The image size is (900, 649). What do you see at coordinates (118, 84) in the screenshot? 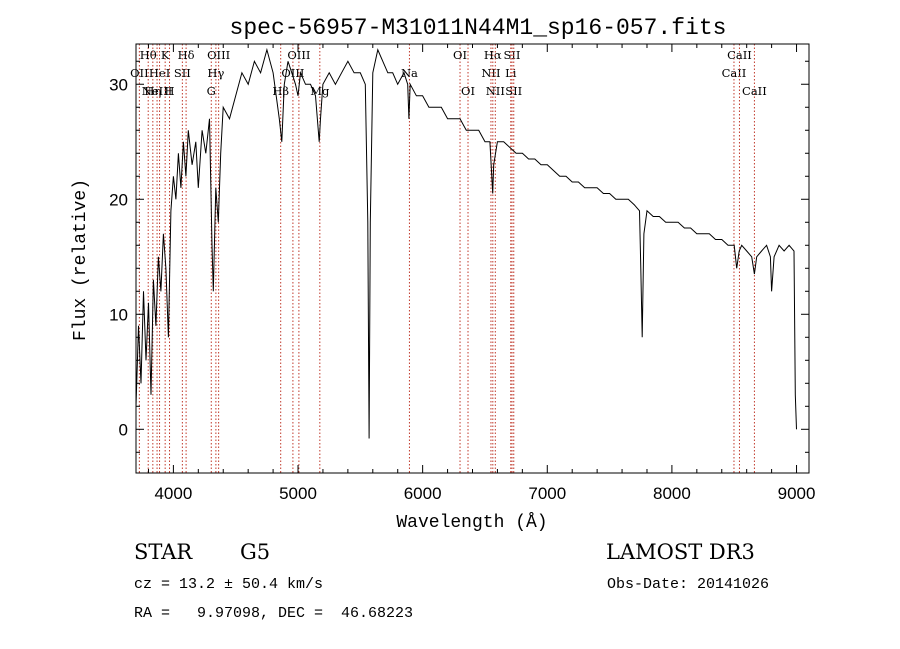
I see `y-tick-label: 30` at bounding box center [118, 84].